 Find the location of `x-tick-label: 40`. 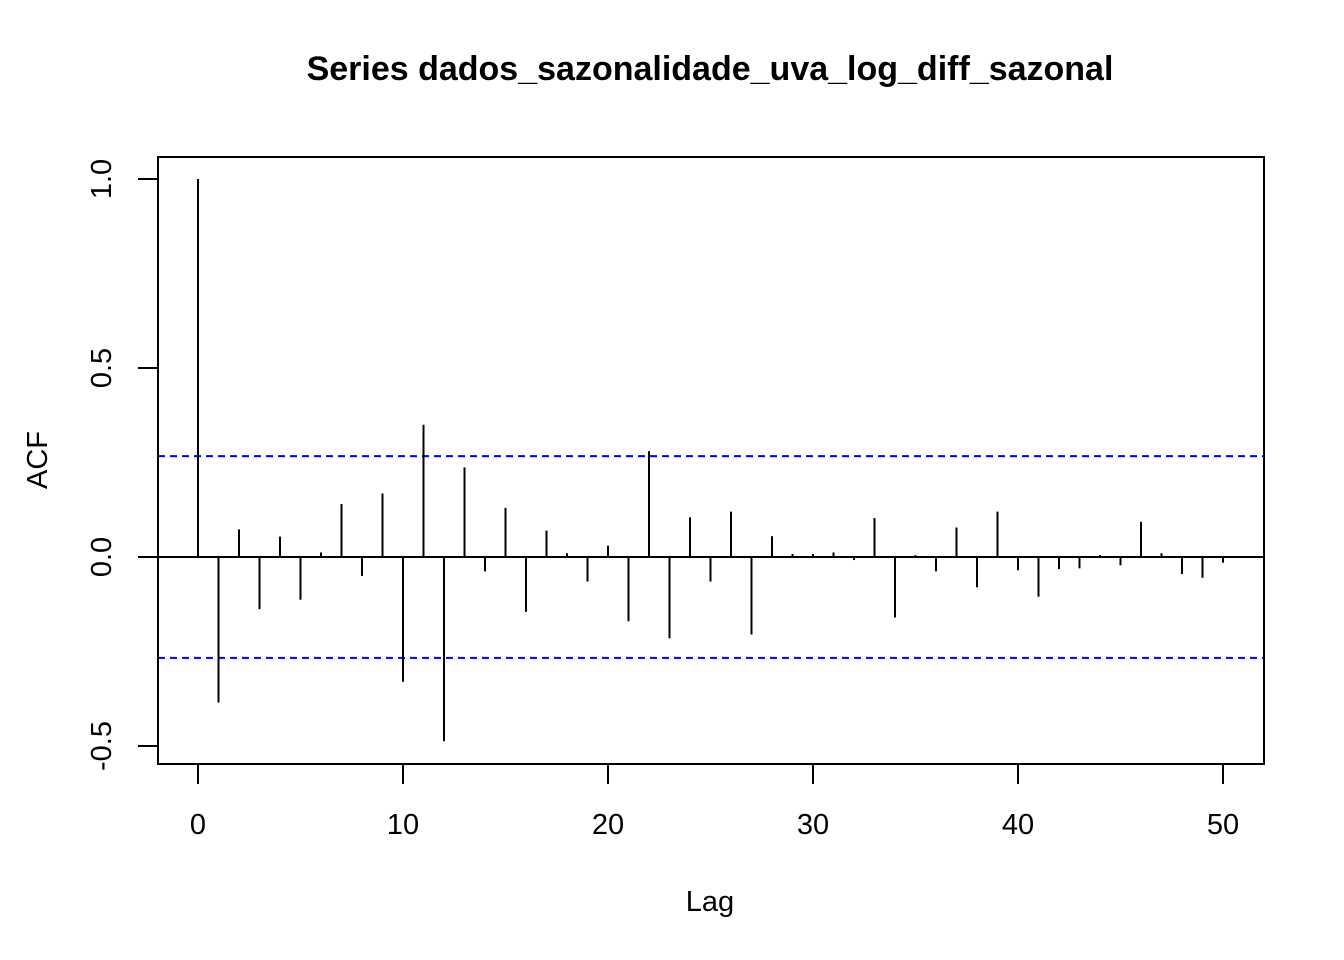

x-tick-label: 40 is located at coordinates (1018, 825).